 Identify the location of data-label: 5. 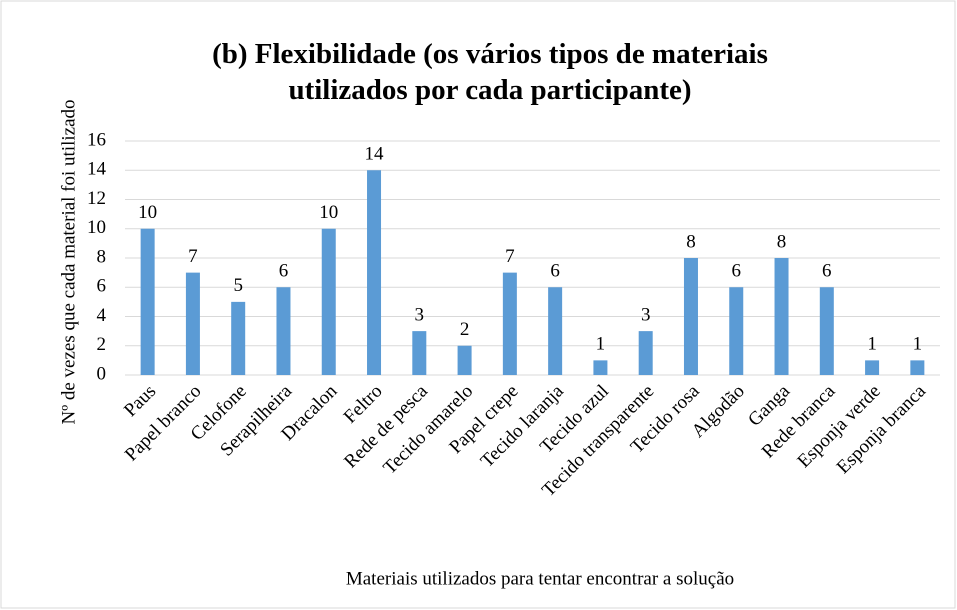
(238, 285).